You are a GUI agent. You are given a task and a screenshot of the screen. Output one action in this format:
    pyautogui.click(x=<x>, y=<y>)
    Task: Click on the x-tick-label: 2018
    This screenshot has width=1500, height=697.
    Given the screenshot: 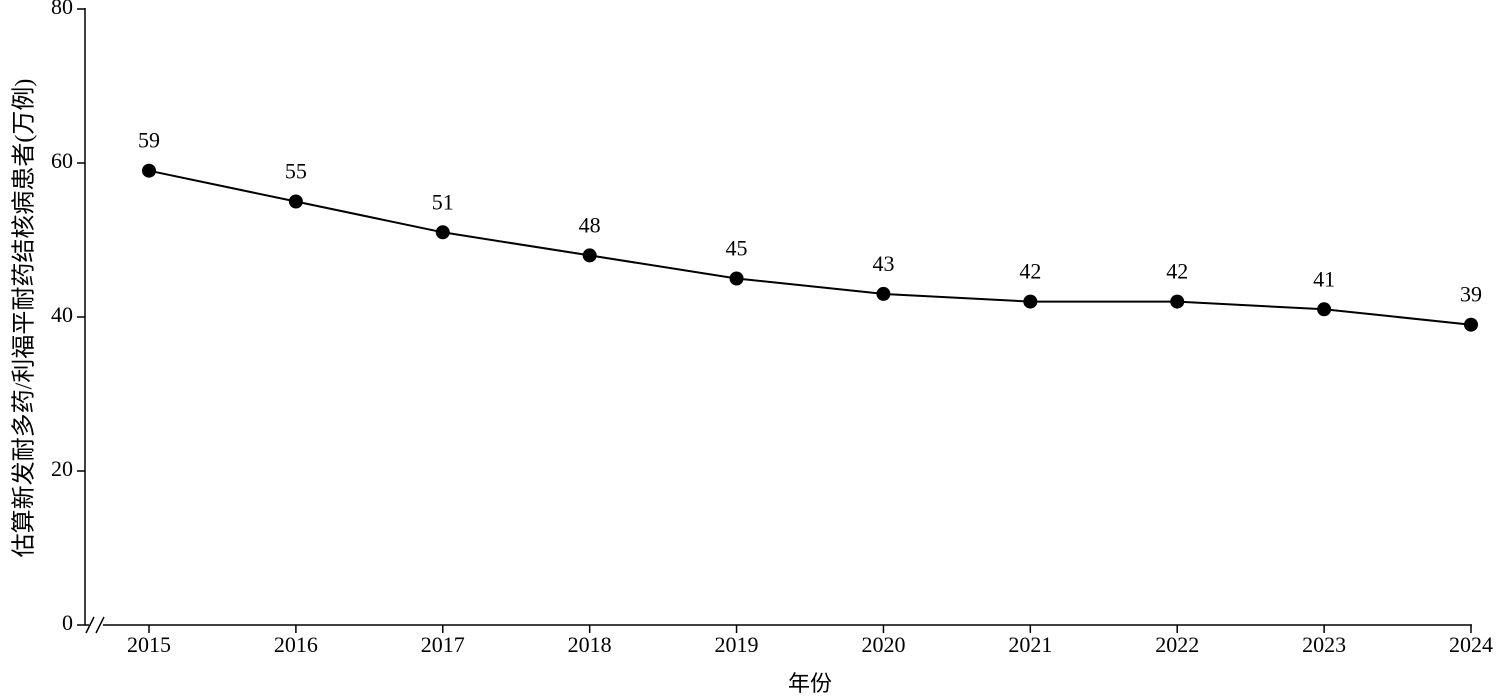 What is the action you would take?
    pyautogui.click(x=590, y=644)
    